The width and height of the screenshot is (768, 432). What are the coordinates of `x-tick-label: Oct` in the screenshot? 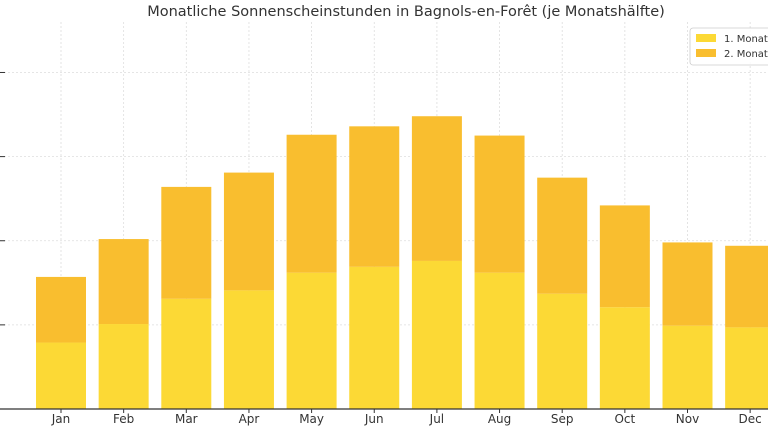 It's located at (624, 419).